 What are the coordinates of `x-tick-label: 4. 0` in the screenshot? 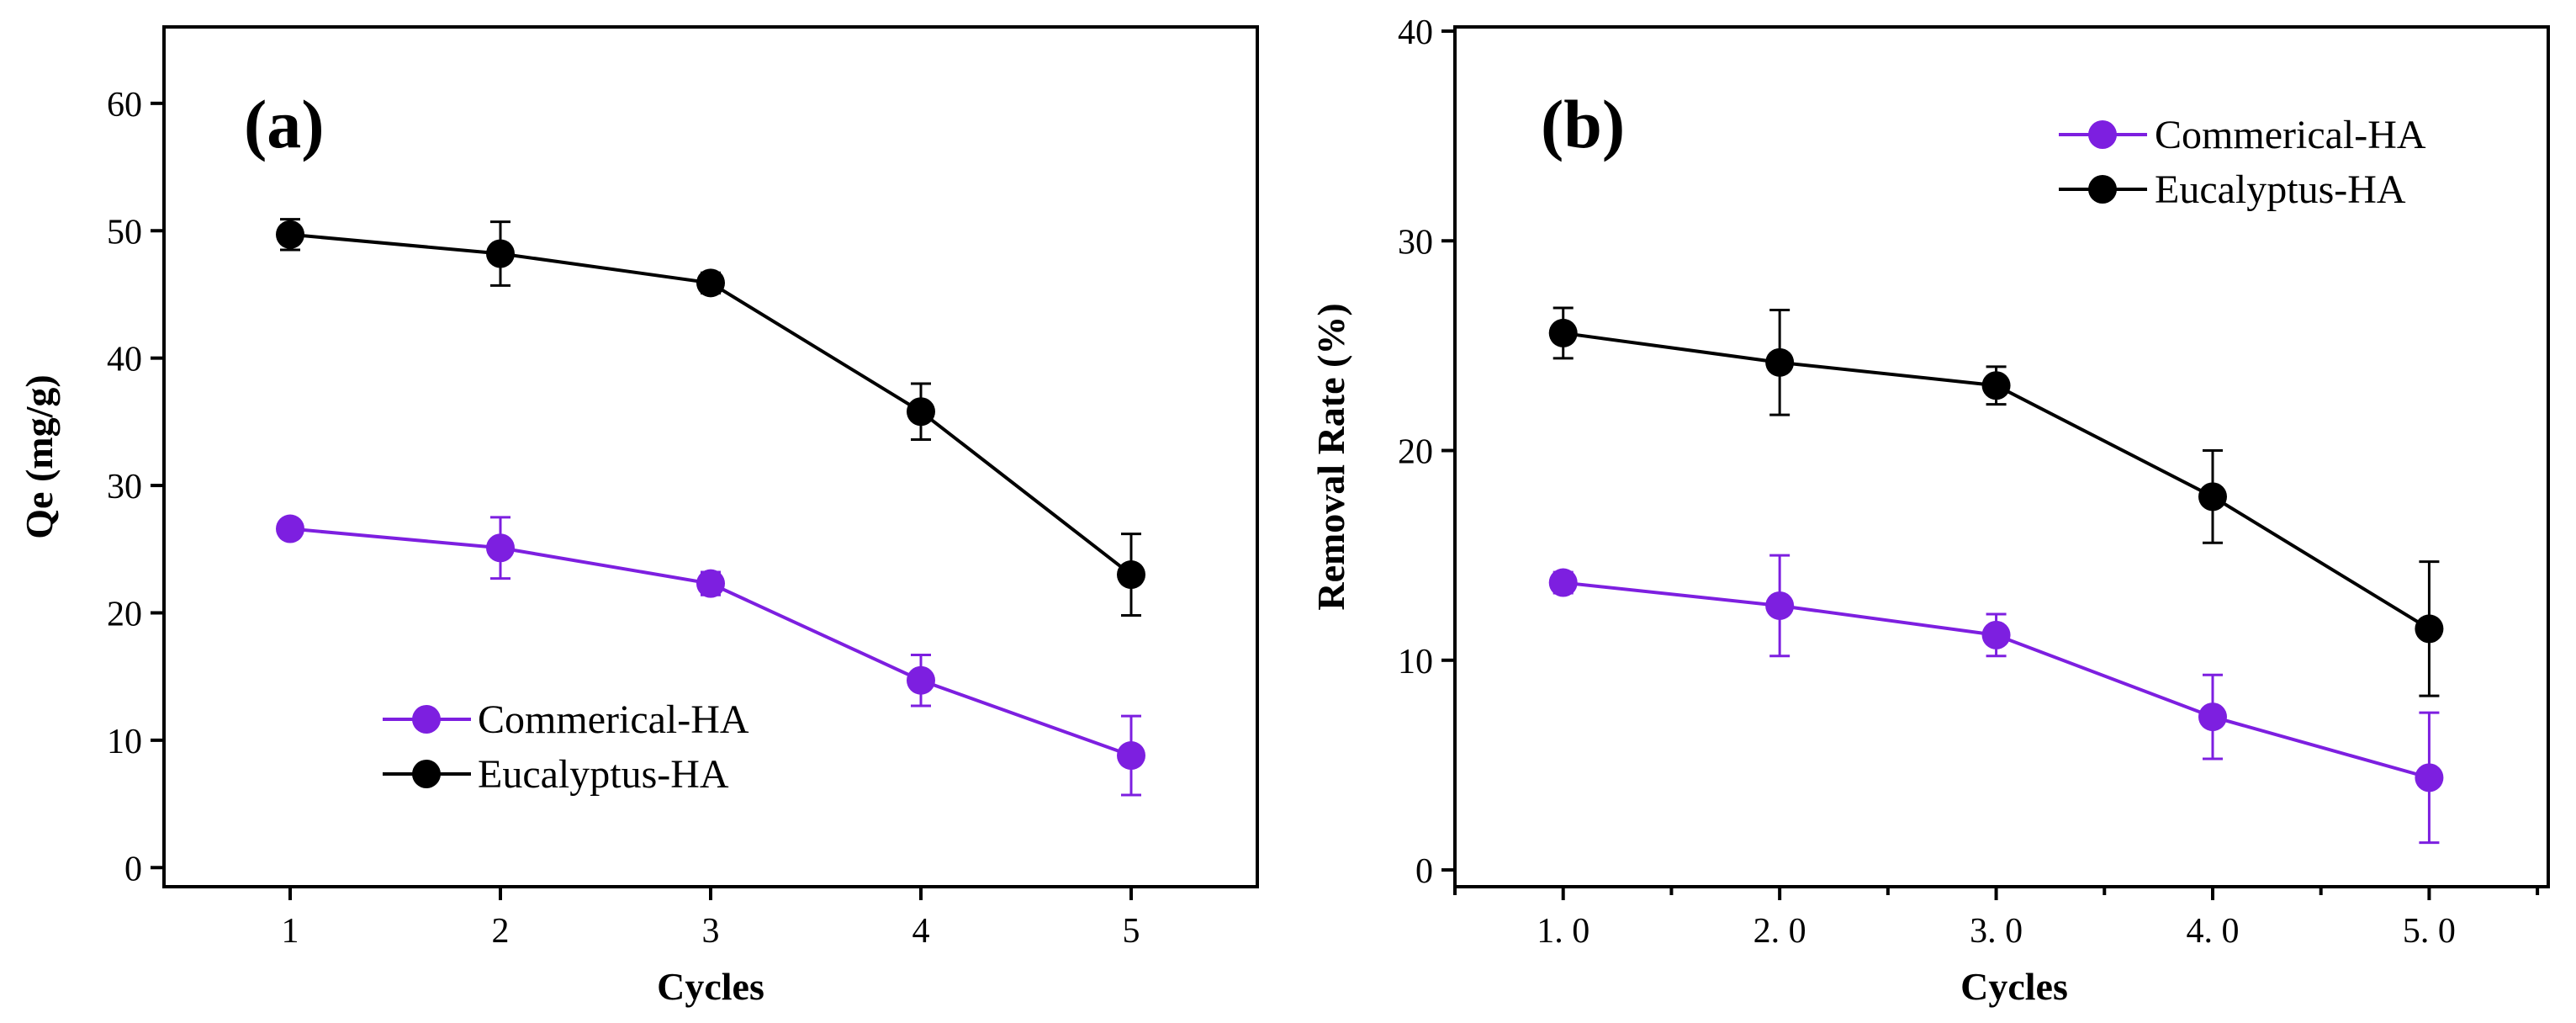 It's located at (2212, 931).